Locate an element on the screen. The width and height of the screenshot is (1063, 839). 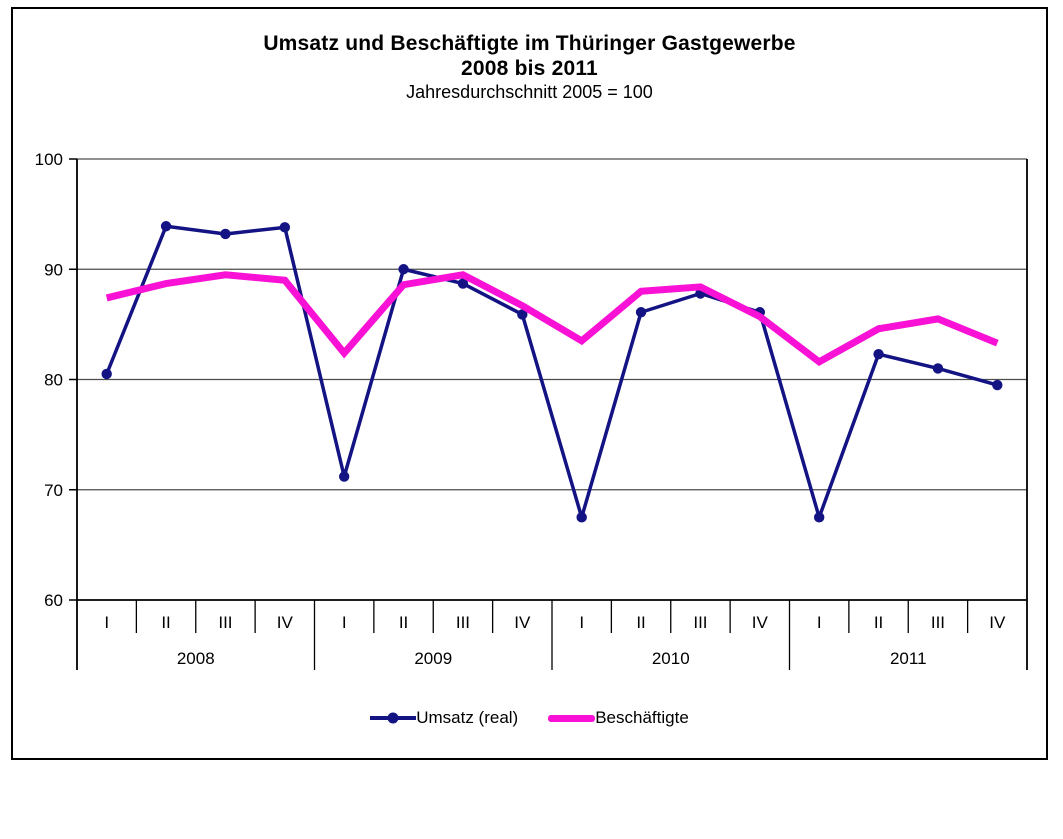
legend-label-umsatz: Umsatz (real) is located at coordinates (467, 717).